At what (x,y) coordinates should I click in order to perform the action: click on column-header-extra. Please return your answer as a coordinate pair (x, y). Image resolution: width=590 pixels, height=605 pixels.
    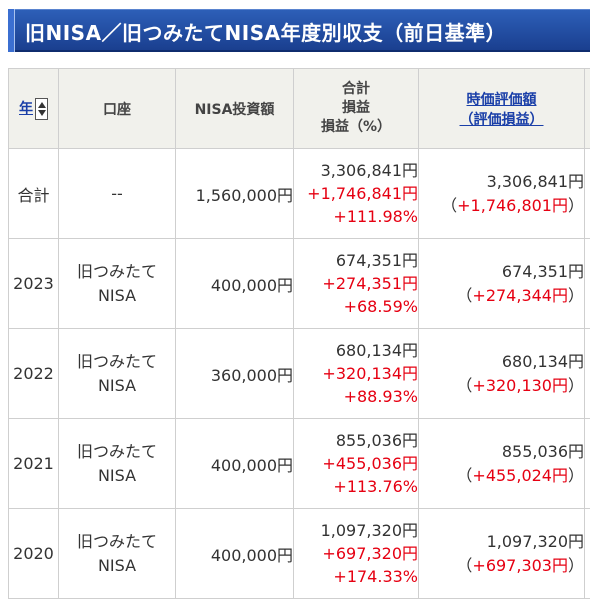
    Looking at the image, I should click on (587, 108).